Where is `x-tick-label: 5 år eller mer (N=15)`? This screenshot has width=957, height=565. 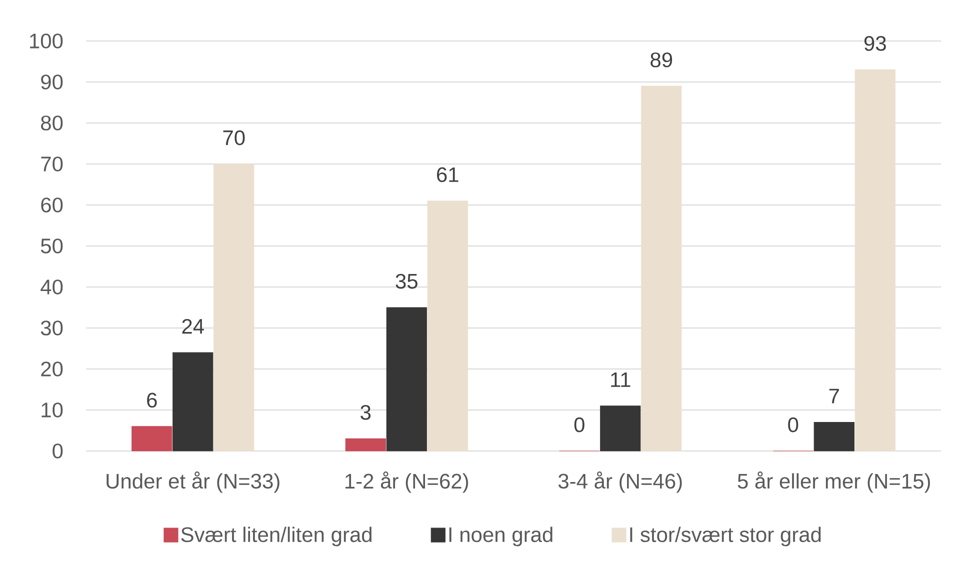
x-tick-label: 5 år eller mer (N=15) is located at coordinates (834, 482).